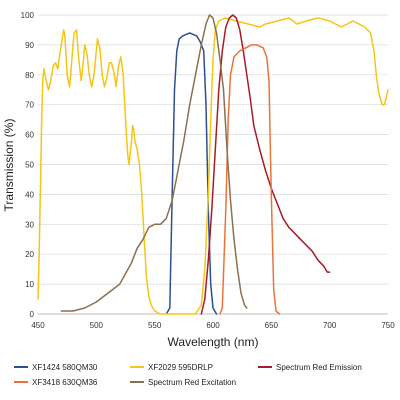 The image size is (400, 400). What do you see at coordinates (319, 367) in the screenshot?
I see `legend-label: Spectrum Red Emission` at bounding box center [319, 367].